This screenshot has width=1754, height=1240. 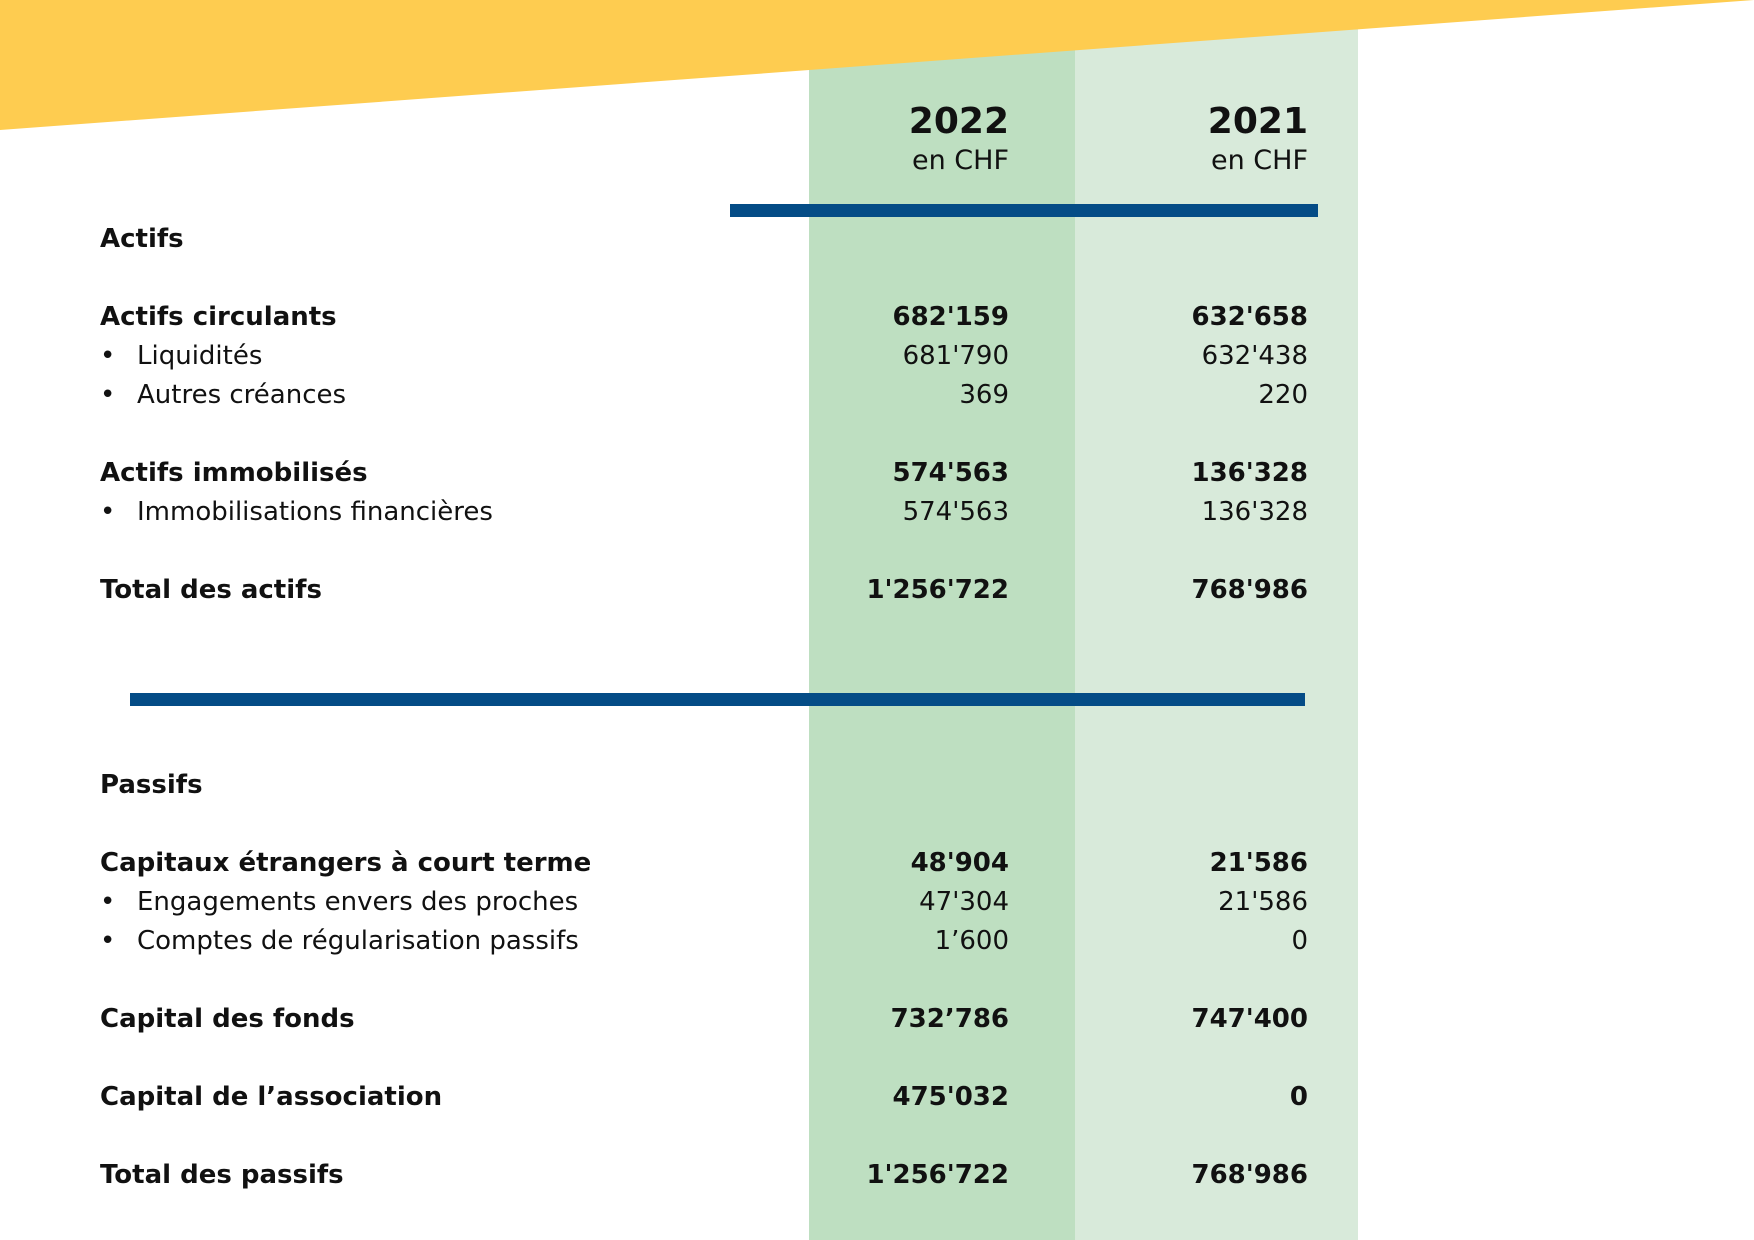 What do you see at coordinates (705, 477) in the screenshot?
I see `row-actifs-immobilises: Actifs immobilisés 574'563 136'328` at bounding box center [705, 477].